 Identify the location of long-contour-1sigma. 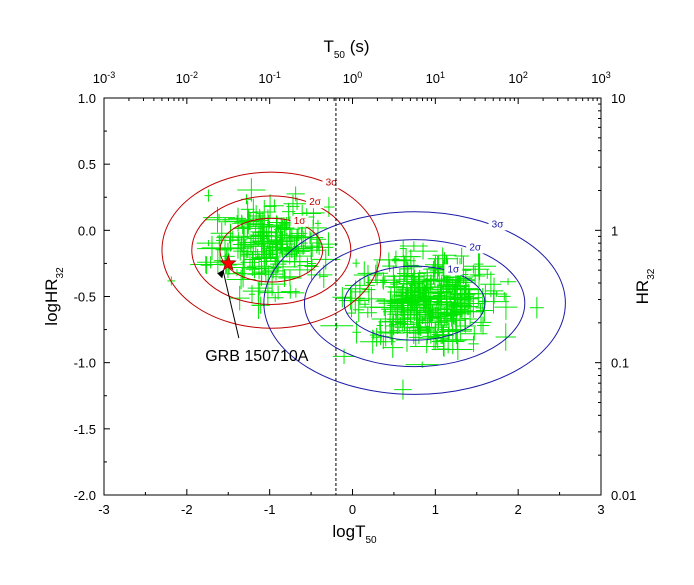
(414, 303).